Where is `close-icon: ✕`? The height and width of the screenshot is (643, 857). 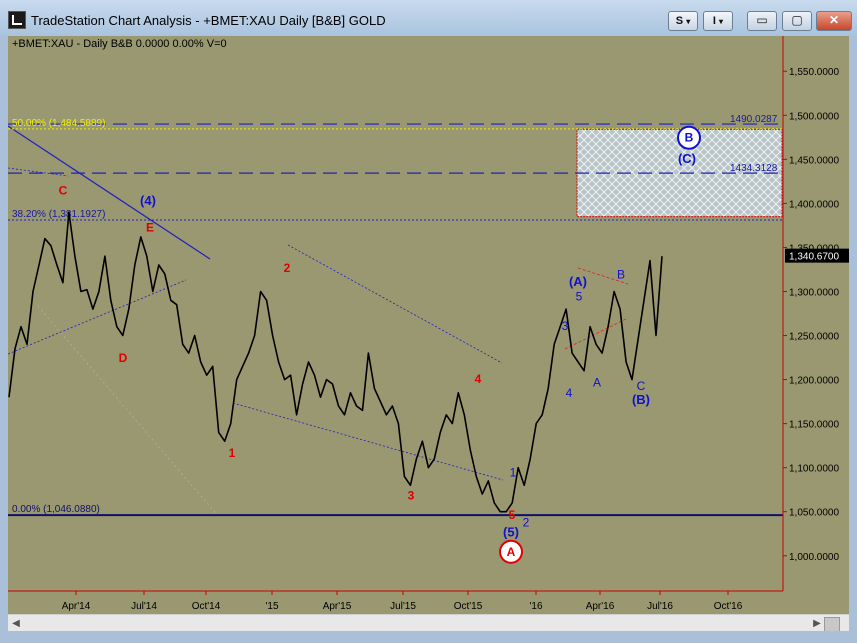 close-icon: ✕ is located at coordinates (834, 20).